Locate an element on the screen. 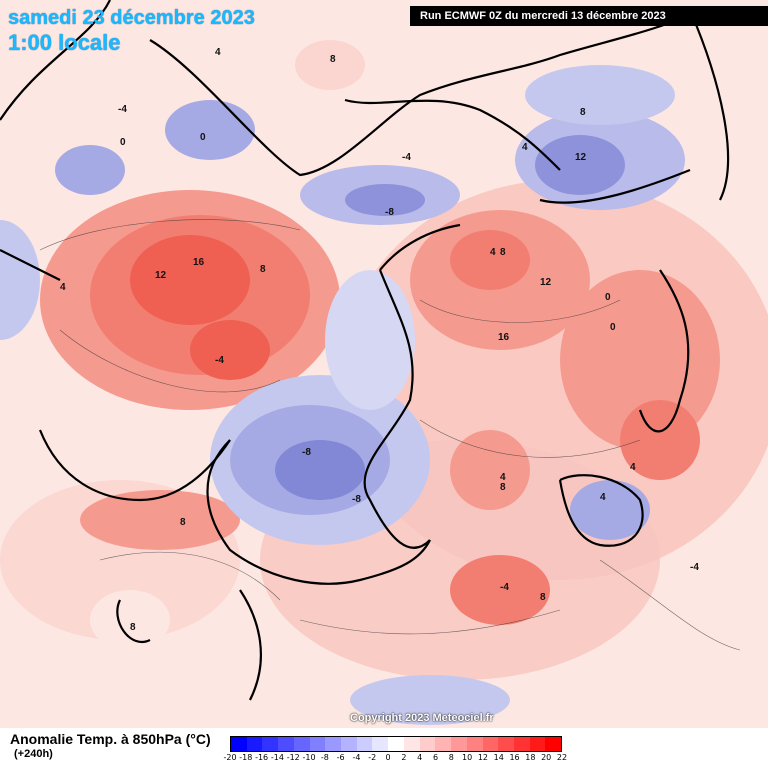 The width and height of the screenshot is (768, 768). legend-tick-label: -2 is located at coordinates (372, 757).